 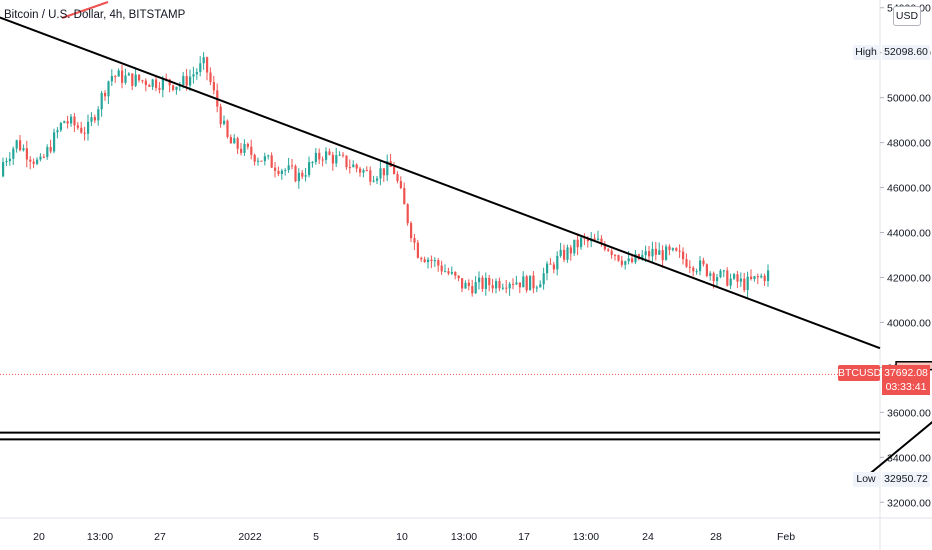 I want to click on high-label: High, so click(x=866, y=52).